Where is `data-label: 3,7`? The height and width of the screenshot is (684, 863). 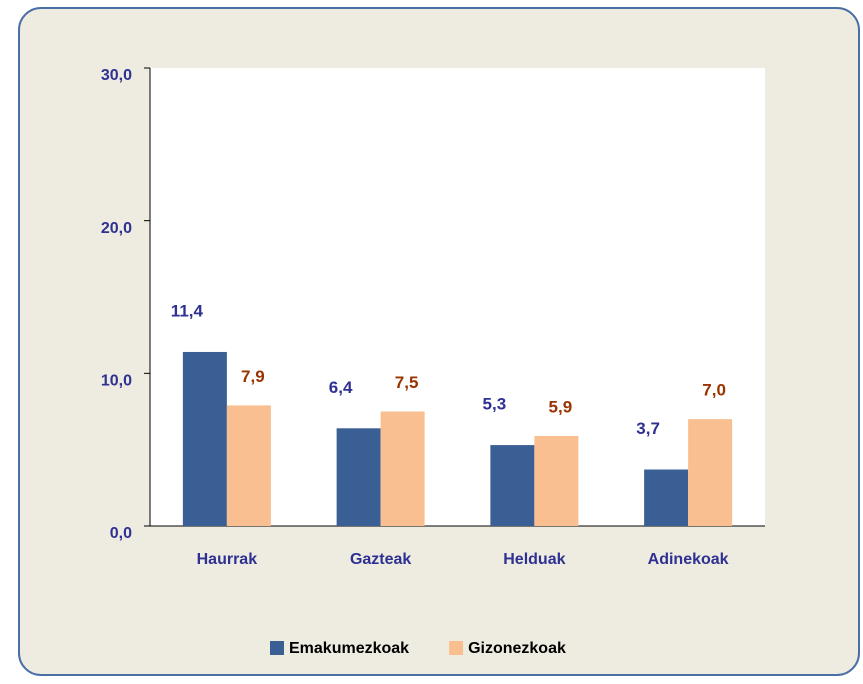
data-label: 3,7 is located at coordinates (648, 428).